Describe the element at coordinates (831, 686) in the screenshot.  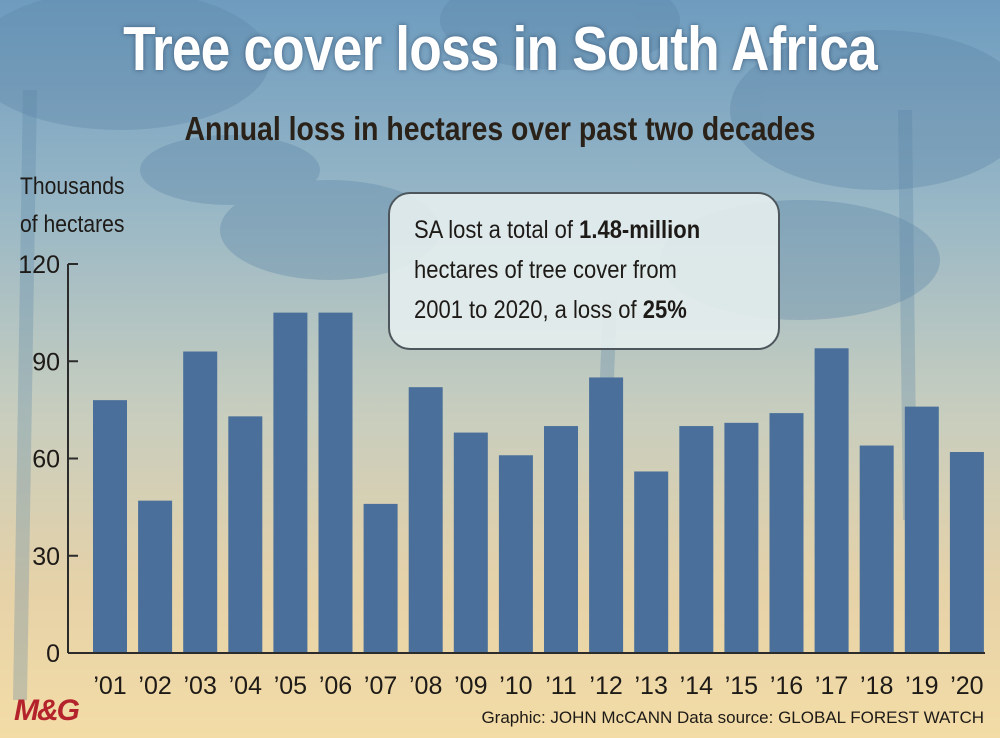
I see `x-tick-label: ’17` at that location.